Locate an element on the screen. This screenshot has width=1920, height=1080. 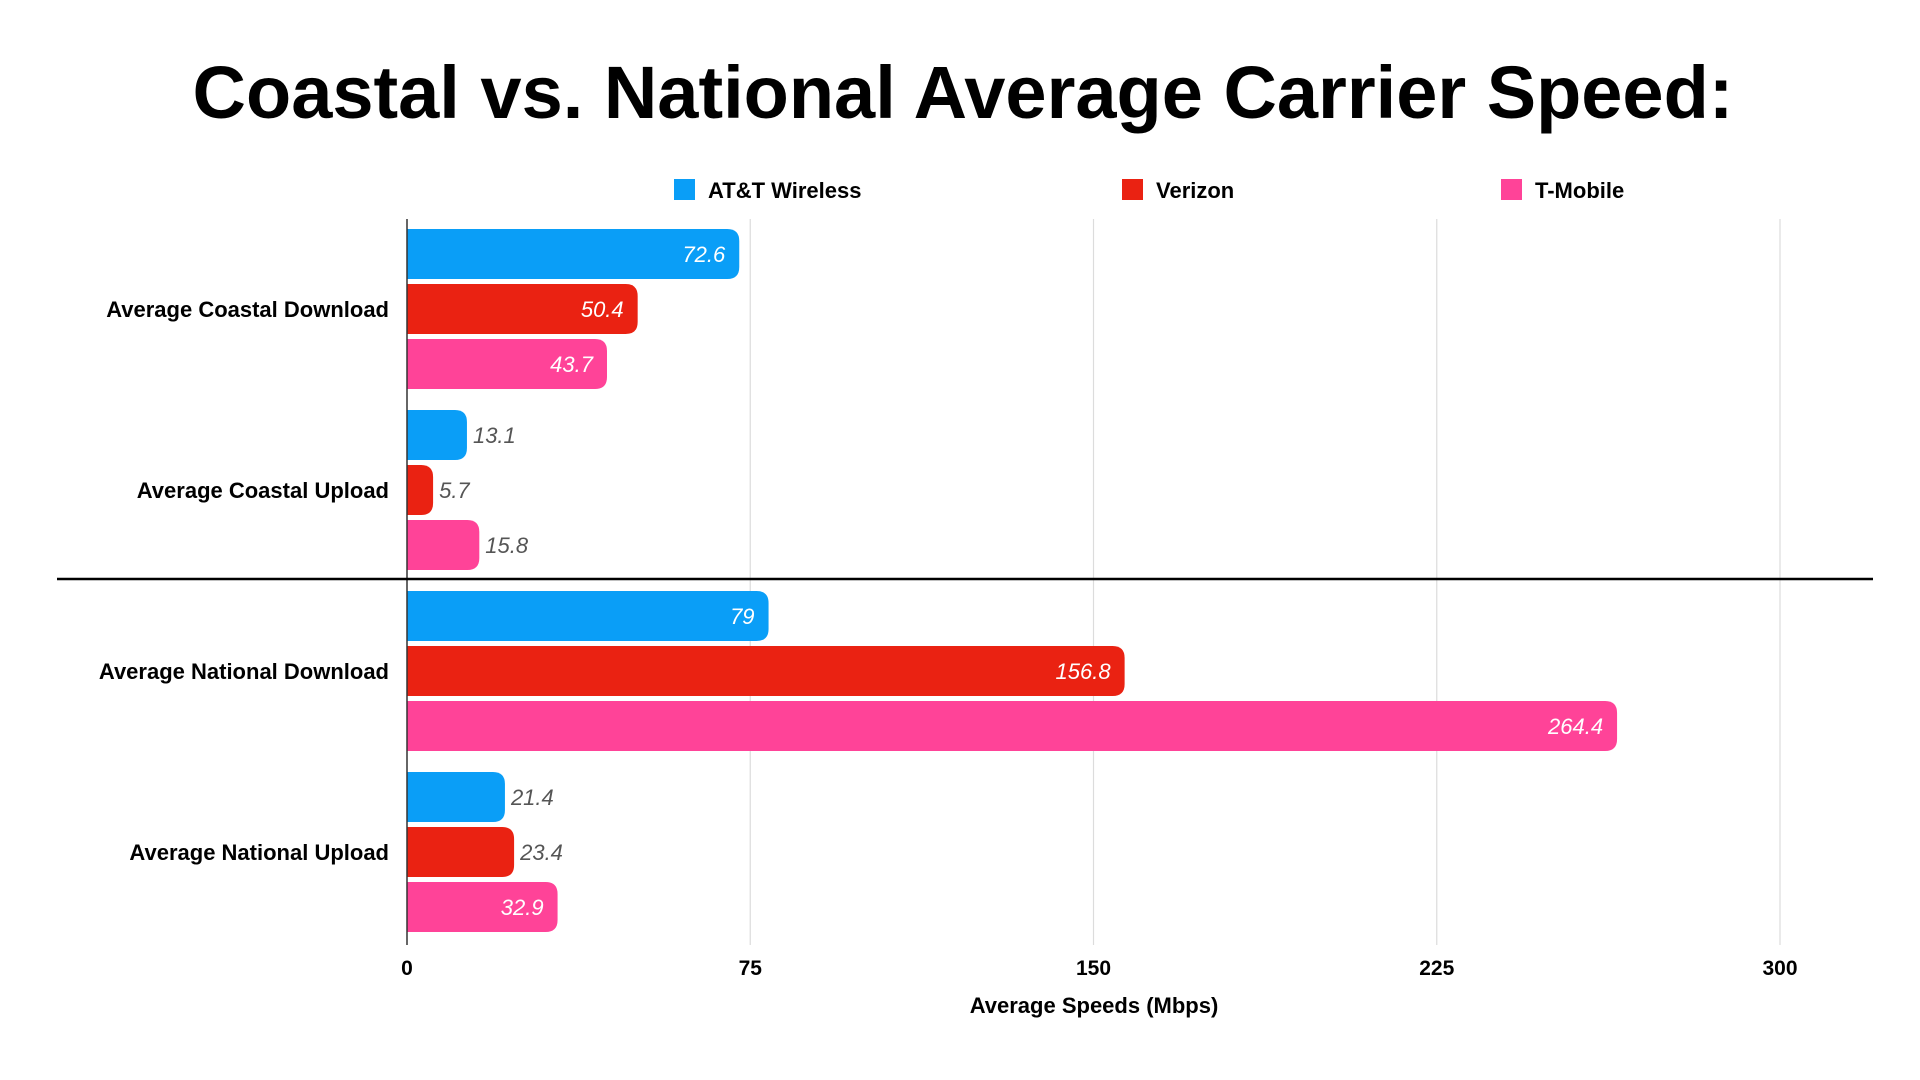
value-label-at-t-wireless-0: 72.6 is located at coordinates (704, 254).